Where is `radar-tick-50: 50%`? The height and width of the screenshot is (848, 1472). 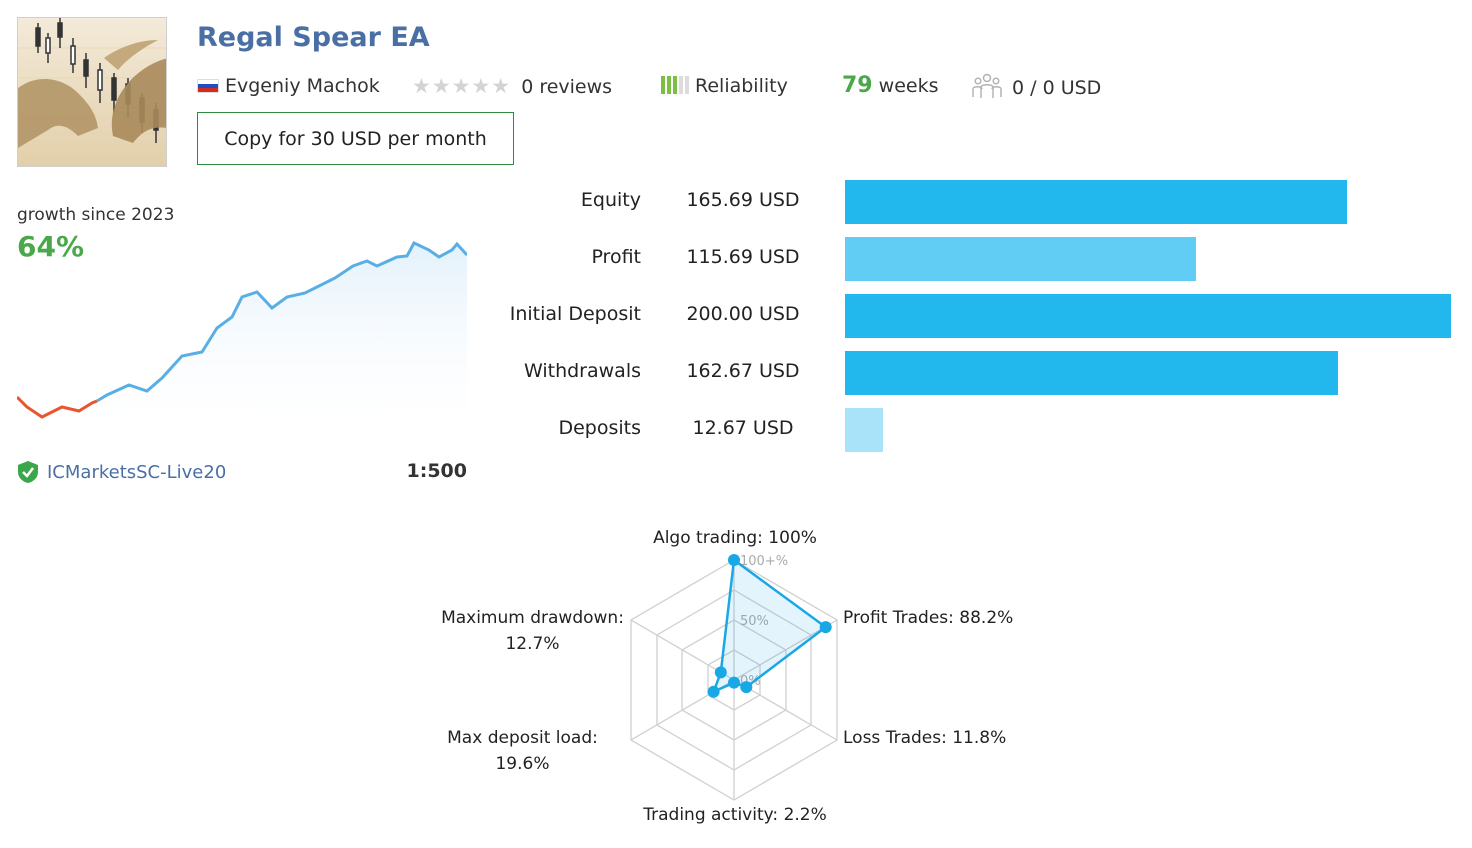 radar-tick-50: 50% is located at coordinates (754, 621).